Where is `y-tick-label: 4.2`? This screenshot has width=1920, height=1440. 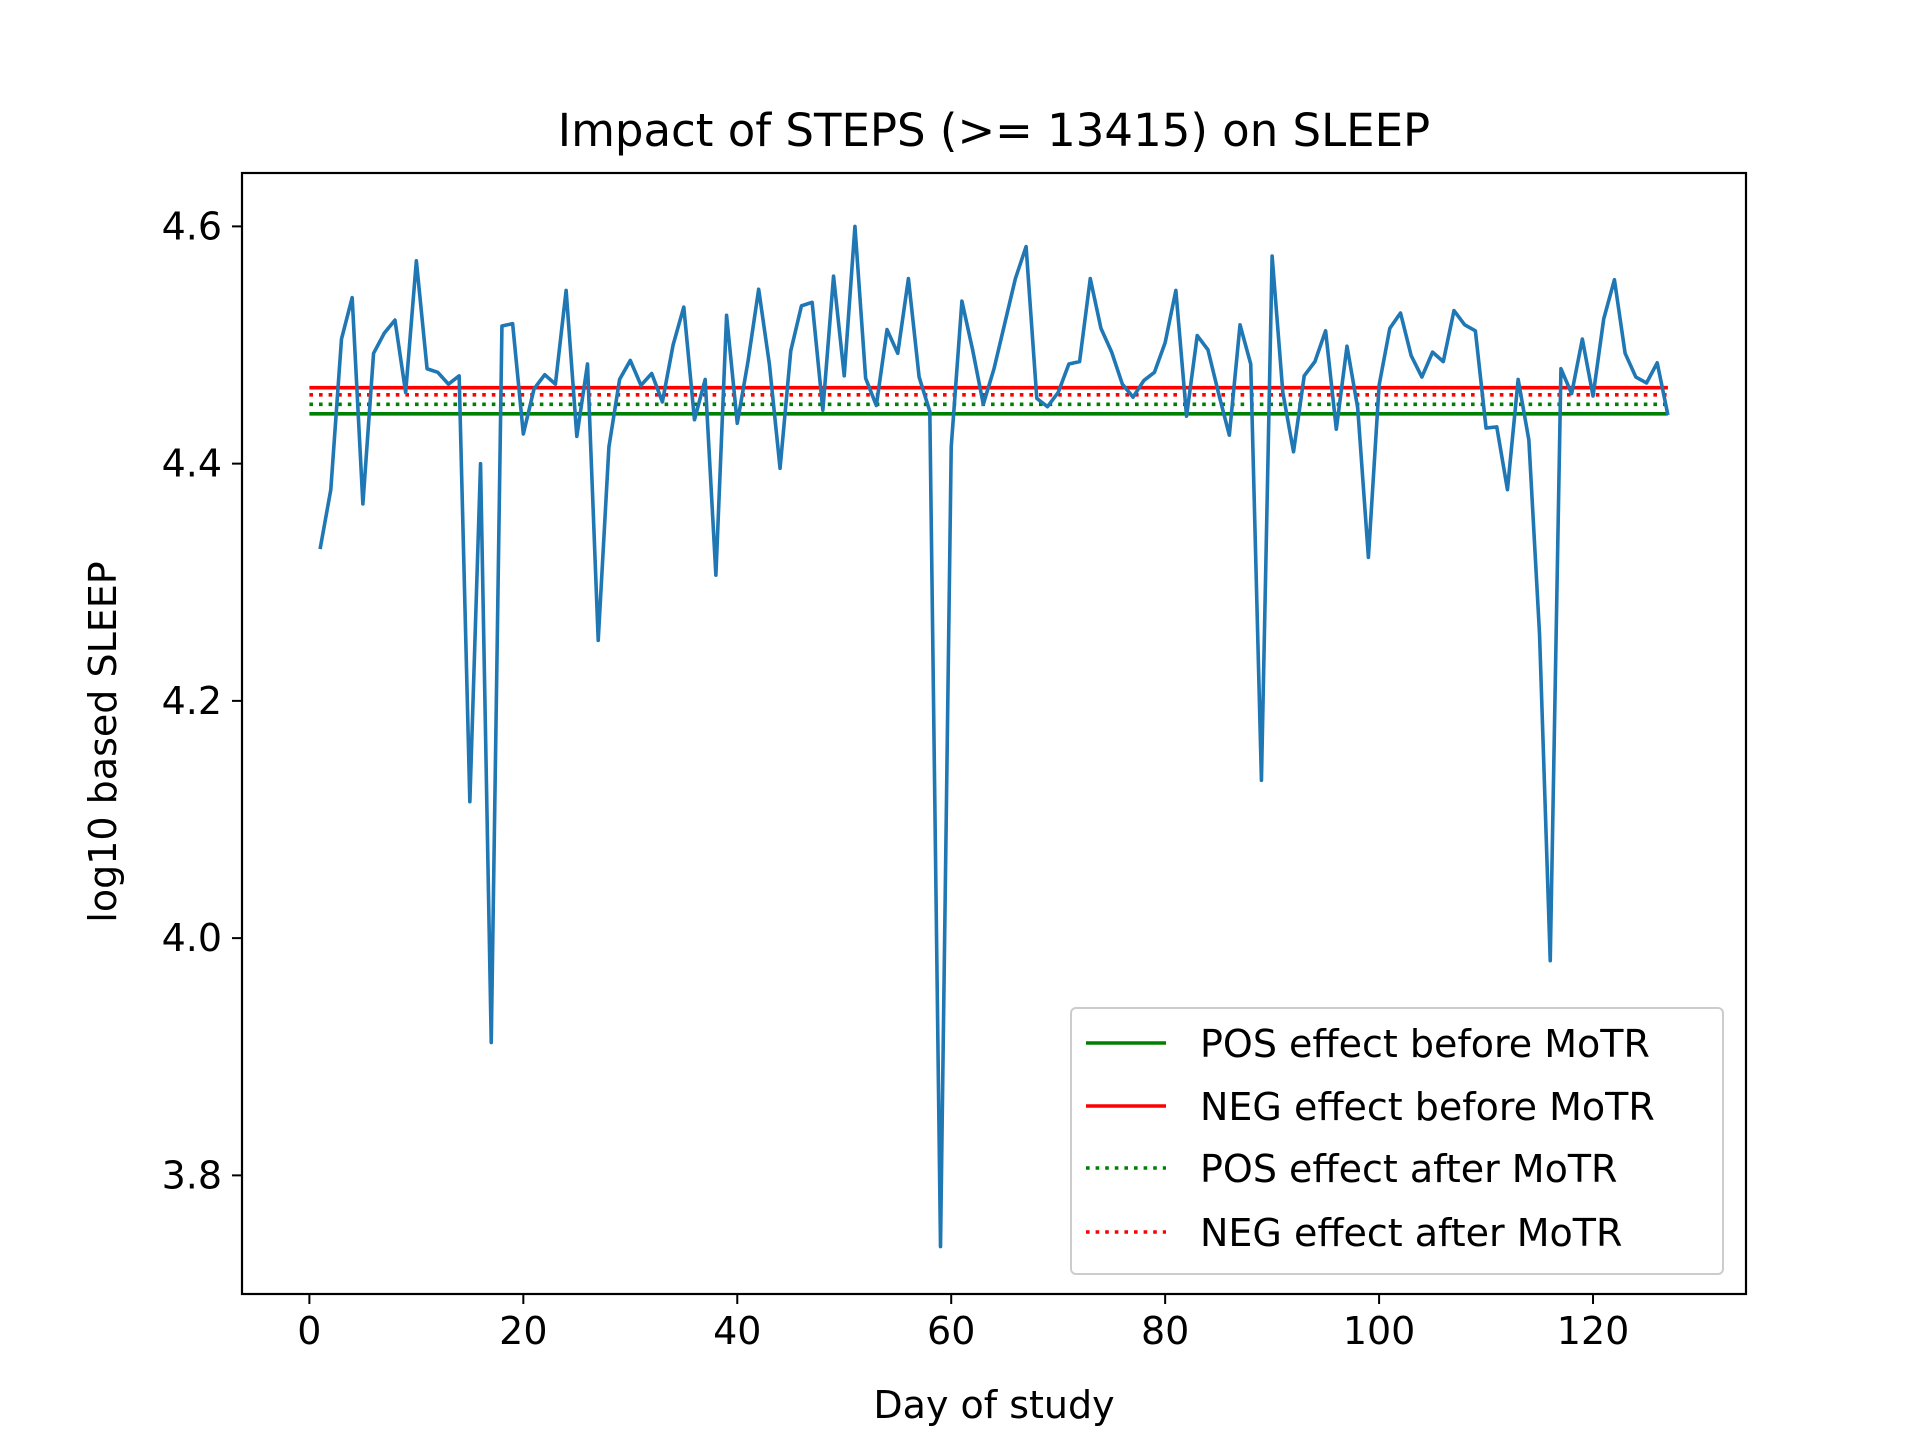 y-tick-label: 4.2 is located at coordinates (192, 701).